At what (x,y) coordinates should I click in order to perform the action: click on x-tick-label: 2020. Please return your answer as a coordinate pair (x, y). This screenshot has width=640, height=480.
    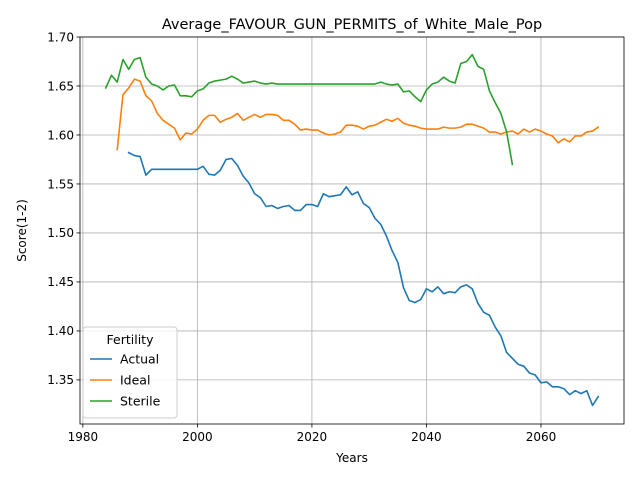
    Looking at the image, I should click on (312, 437).